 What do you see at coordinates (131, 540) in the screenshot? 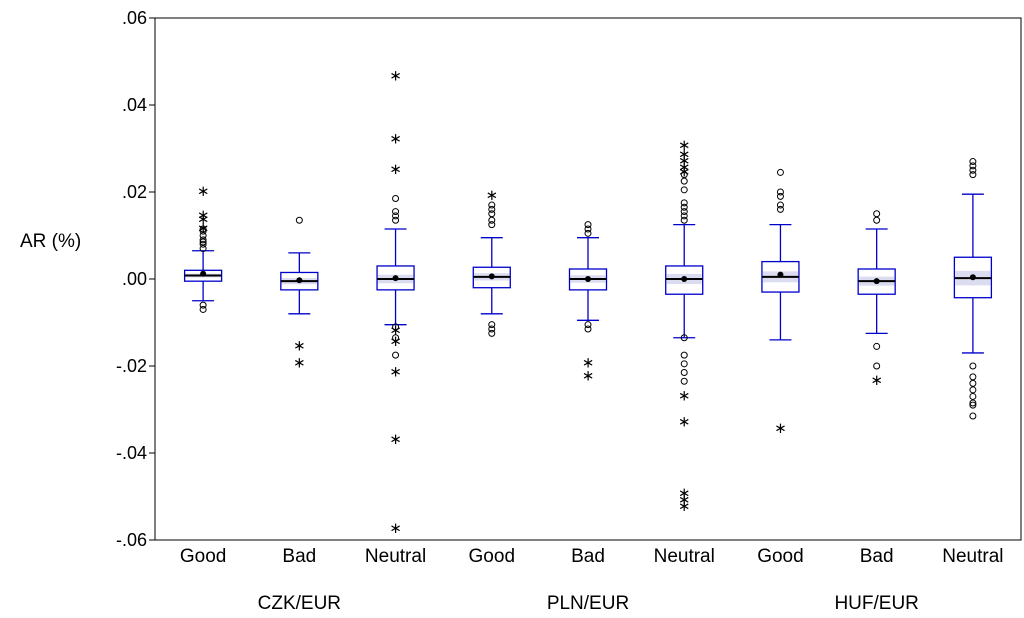
I see `y-tick-label: -.06` at bounding box center [131, 540].